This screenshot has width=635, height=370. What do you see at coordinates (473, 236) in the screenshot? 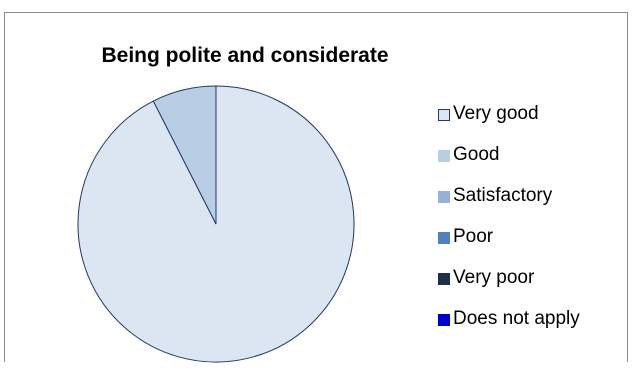
I see `legend-label-poor: Poor` at bounding box center [473, 236].